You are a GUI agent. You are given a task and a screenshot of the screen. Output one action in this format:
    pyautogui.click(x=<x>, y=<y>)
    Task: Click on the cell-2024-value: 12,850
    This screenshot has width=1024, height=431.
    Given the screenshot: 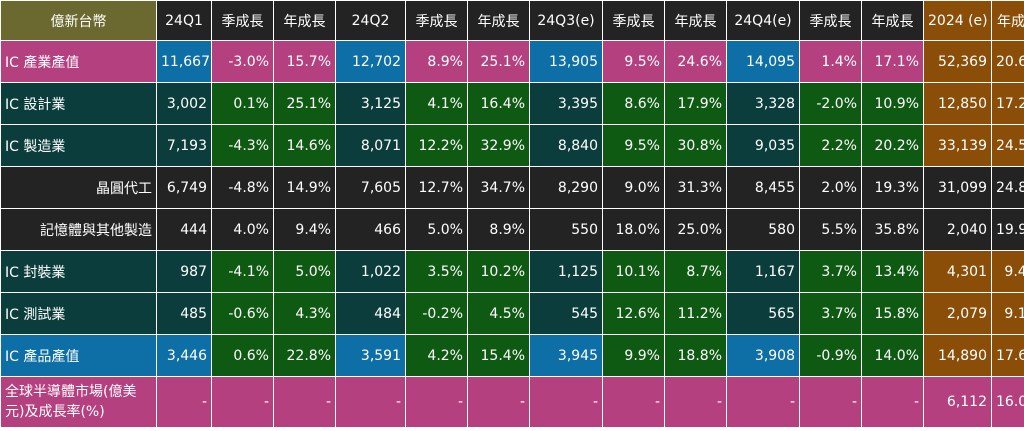 What is the action you would take?
    pyautogui.click(x=957, y=103)
    